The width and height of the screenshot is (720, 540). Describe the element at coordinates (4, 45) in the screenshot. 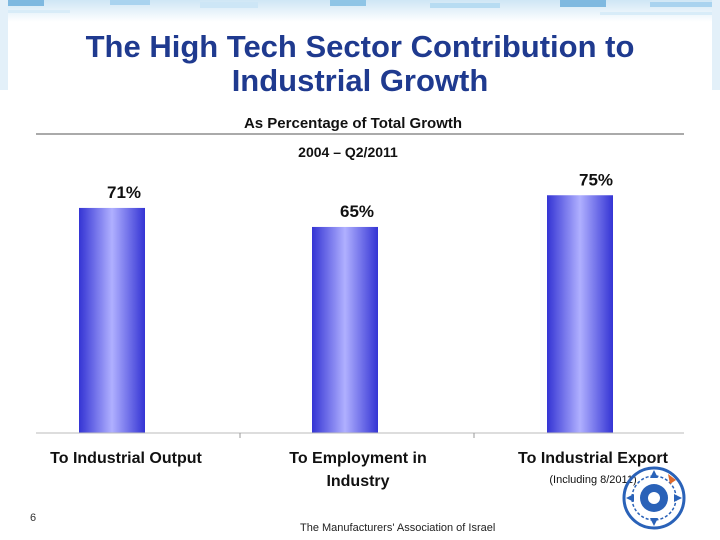

I see `left-band` at that location.